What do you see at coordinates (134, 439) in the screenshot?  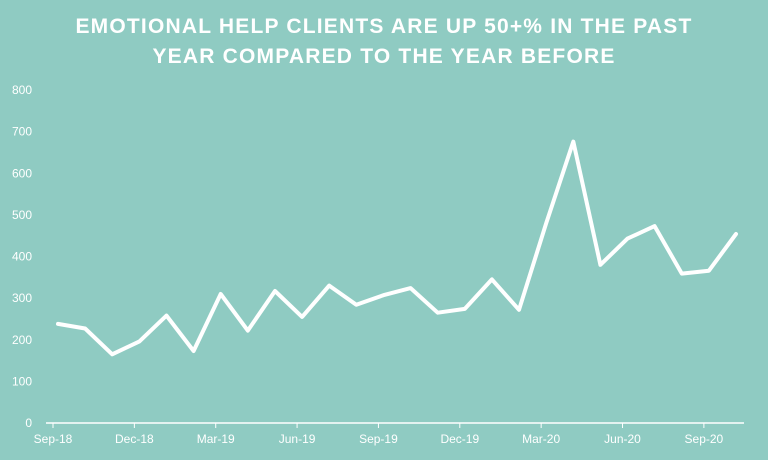 I see `x-tick-label: Dec-18` at bounding box center [134, 439].